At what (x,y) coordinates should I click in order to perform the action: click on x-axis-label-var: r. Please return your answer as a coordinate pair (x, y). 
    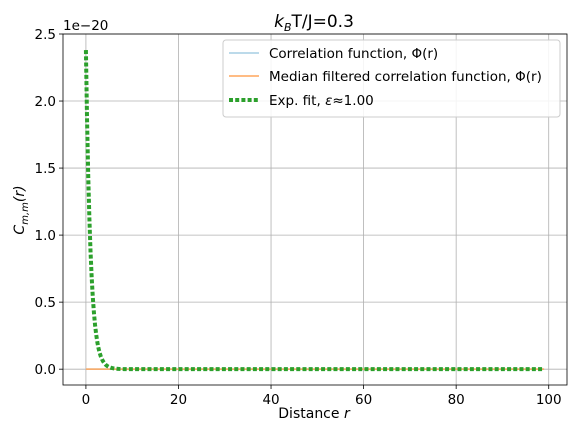
    Looking at the image, I should click on (347, 414).